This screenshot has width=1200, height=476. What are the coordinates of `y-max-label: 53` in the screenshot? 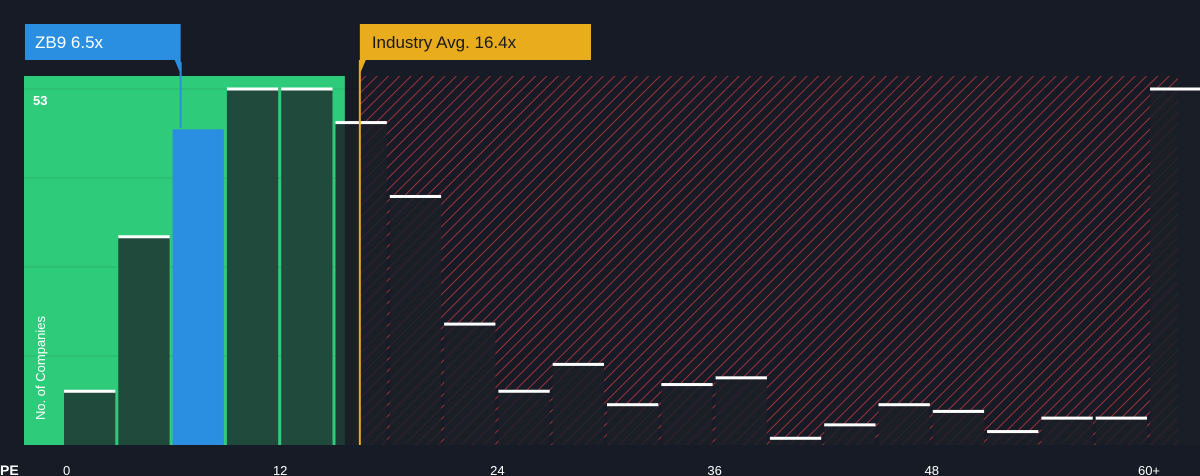 It's located at (40, 100).